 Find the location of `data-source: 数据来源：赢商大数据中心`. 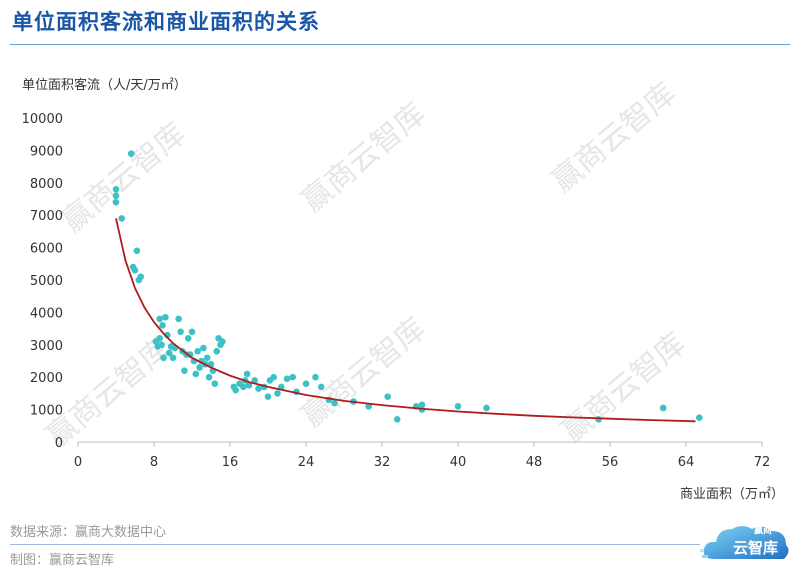

data-source: 数据来源：赢商大数据中心 is located at coordinates (88, 532).